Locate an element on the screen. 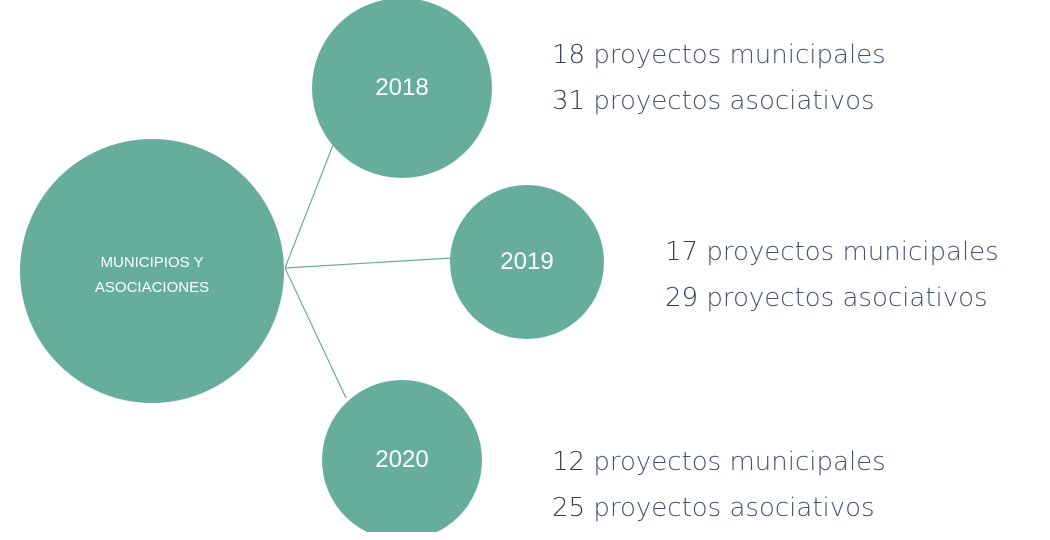  stat-line: 31 proyectos asociativos is located at coordinates (713, 101).